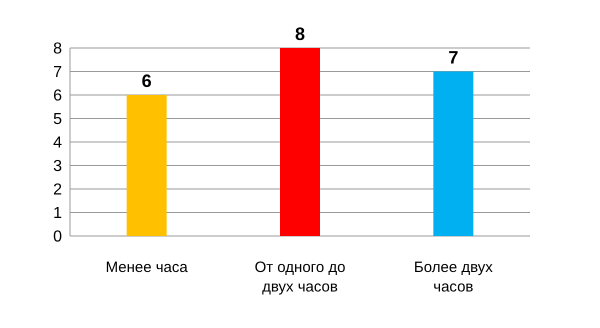 The width and height of the screenshot is (600, 328). I want to click on y-tick-label: 4, so click(57, 143).